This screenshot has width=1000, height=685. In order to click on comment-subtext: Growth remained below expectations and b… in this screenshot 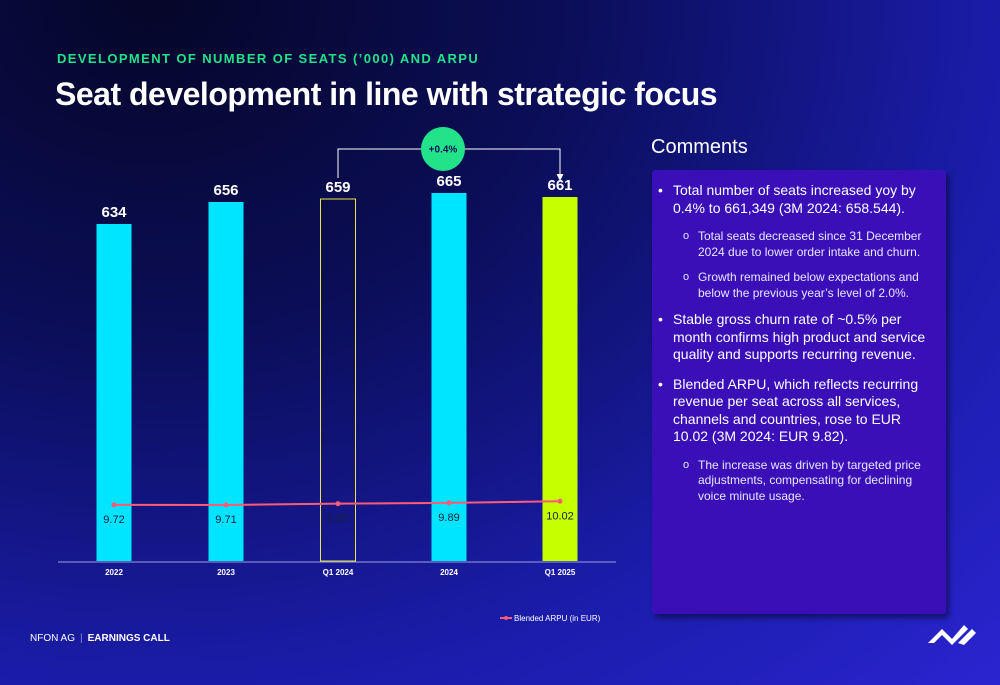, I will do `click(808, 285)`.